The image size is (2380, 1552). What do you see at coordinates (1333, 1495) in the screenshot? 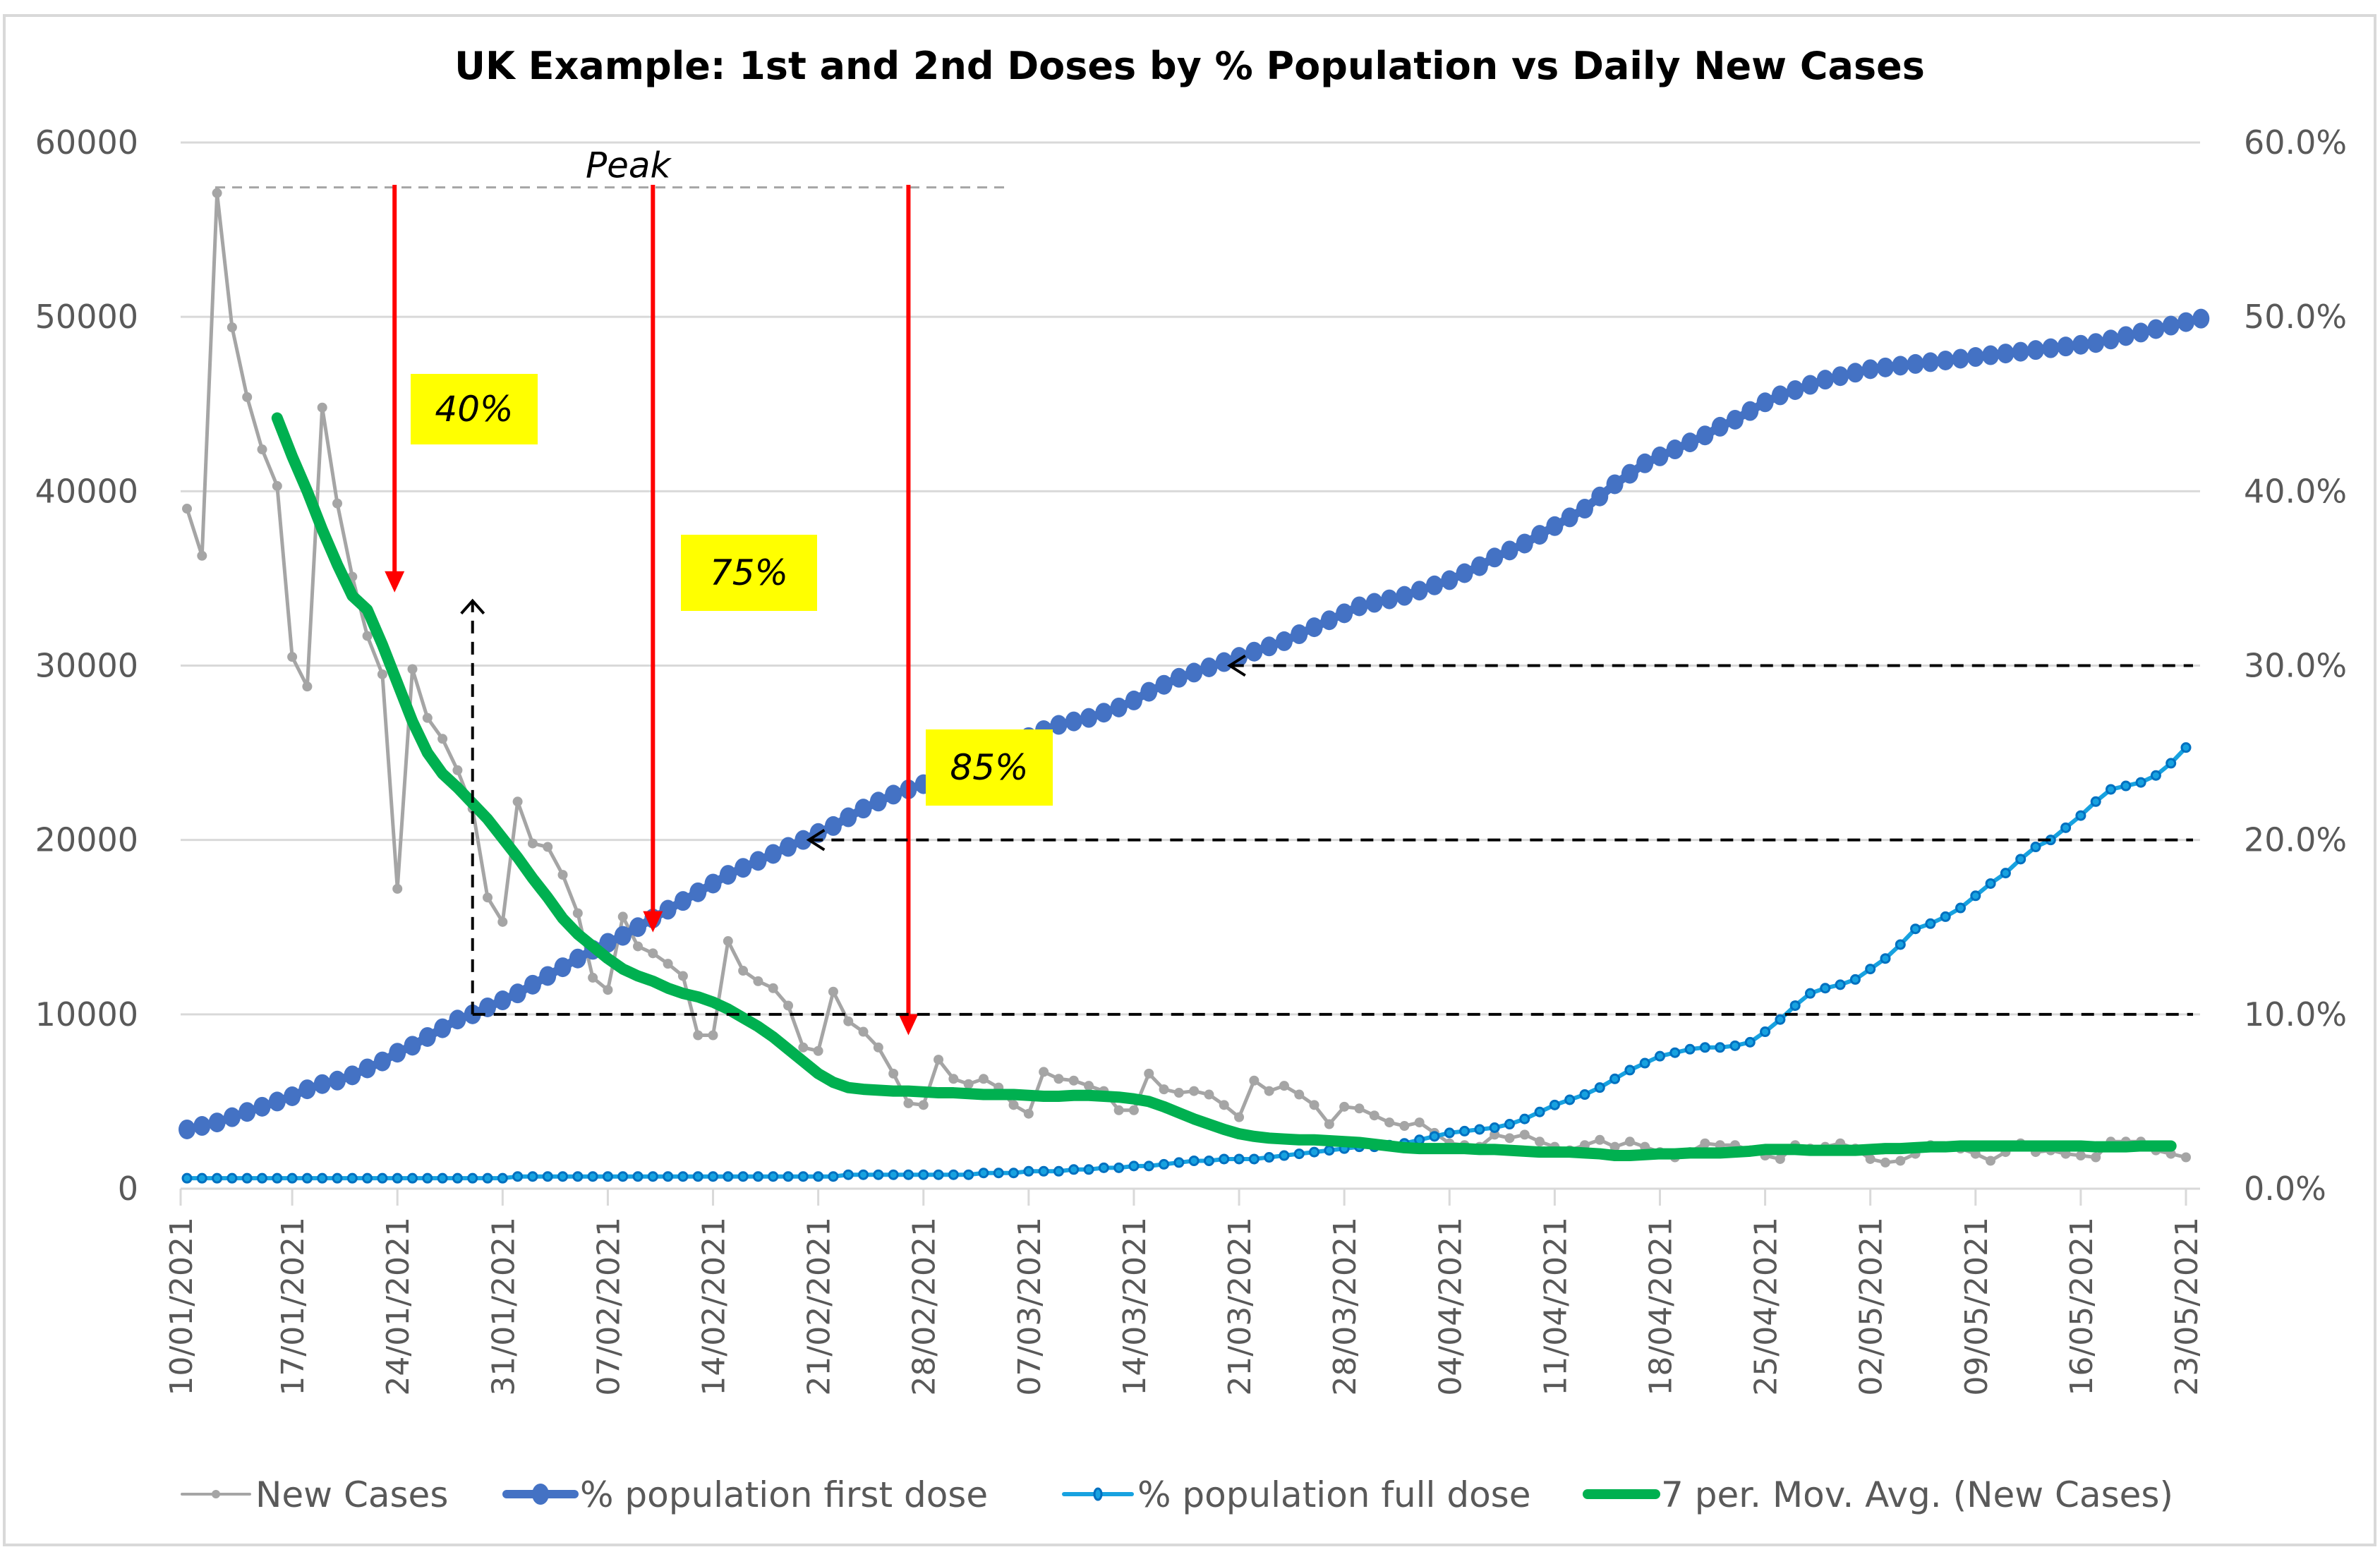
I see `legend-label: % population full dose` at bounding box center [1333, 1495].